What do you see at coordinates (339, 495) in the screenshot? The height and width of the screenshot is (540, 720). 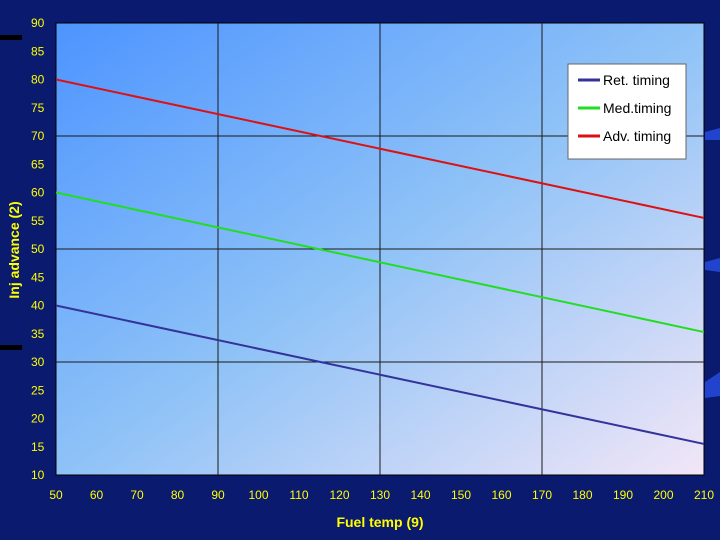 I see `x-tick-label: 120` at bounding box center [339, 495].